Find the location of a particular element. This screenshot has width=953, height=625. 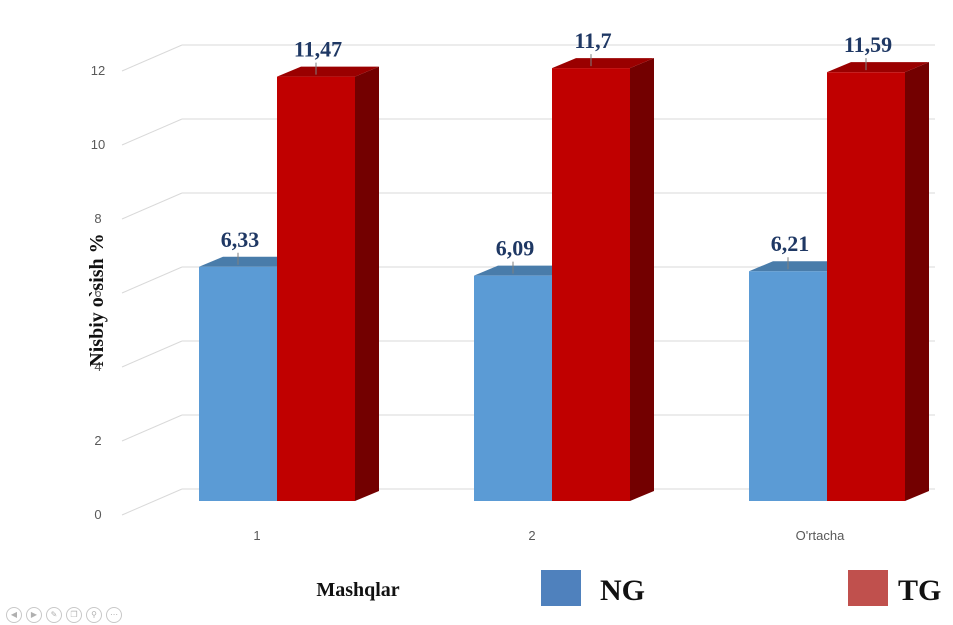

category-label: 1 is located at coordinates (256, 535).